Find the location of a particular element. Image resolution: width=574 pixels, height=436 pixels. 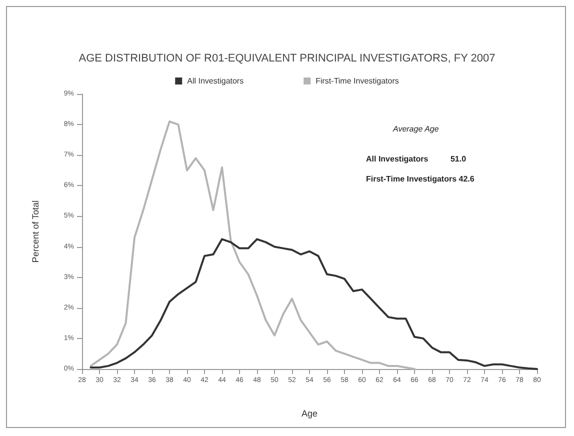

y-axis-title: Percent of Total is located at coordinates (35, 231).